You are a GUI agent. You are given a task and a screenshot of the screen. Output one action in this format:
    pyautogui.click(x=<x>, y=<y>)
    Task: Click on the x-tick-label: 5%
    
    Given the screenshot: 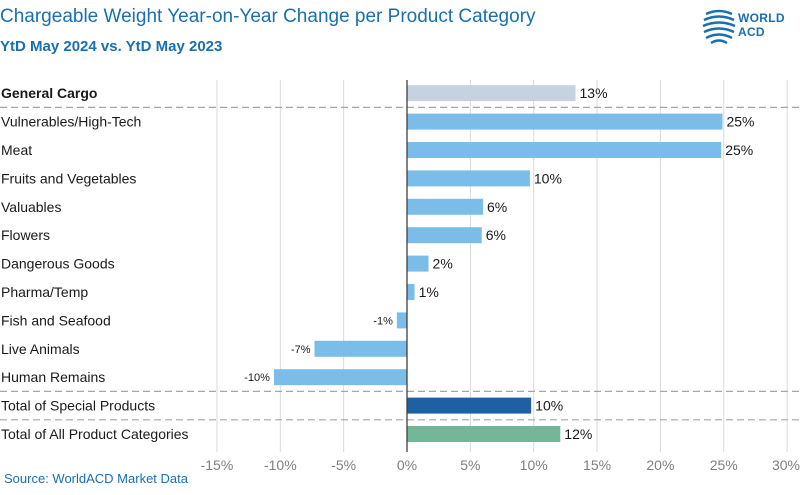 What is the action you would take?
    pyautogui.click(x=470, y=465)
    